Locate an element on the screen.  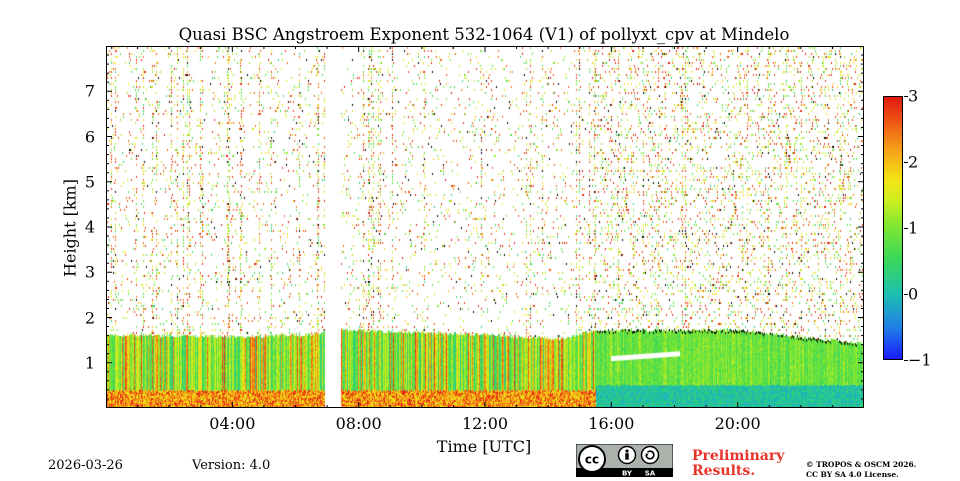
copyright-line-1: © TROPOS & OSCM 2026. is located at coordinates (861, 464).